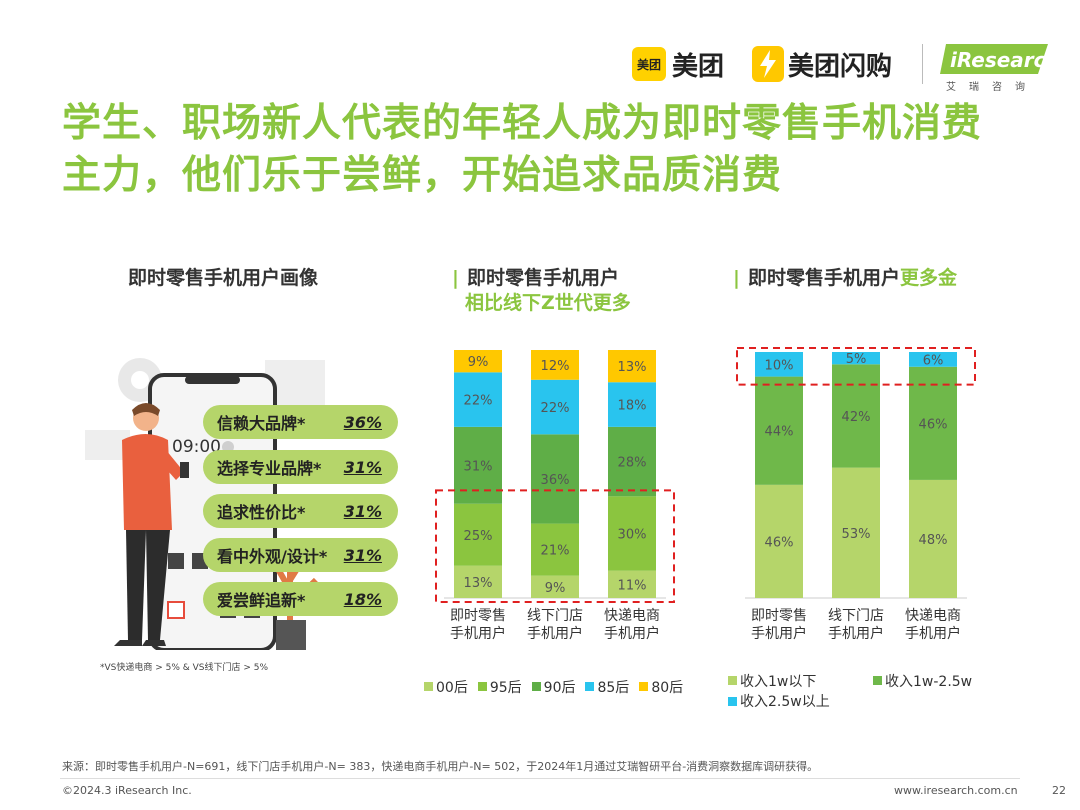 The image size is (1080, 810). Describe the element at coordinates (778, 681) in the screenshot. I see `legend-label: 收入1w以下` at that location.